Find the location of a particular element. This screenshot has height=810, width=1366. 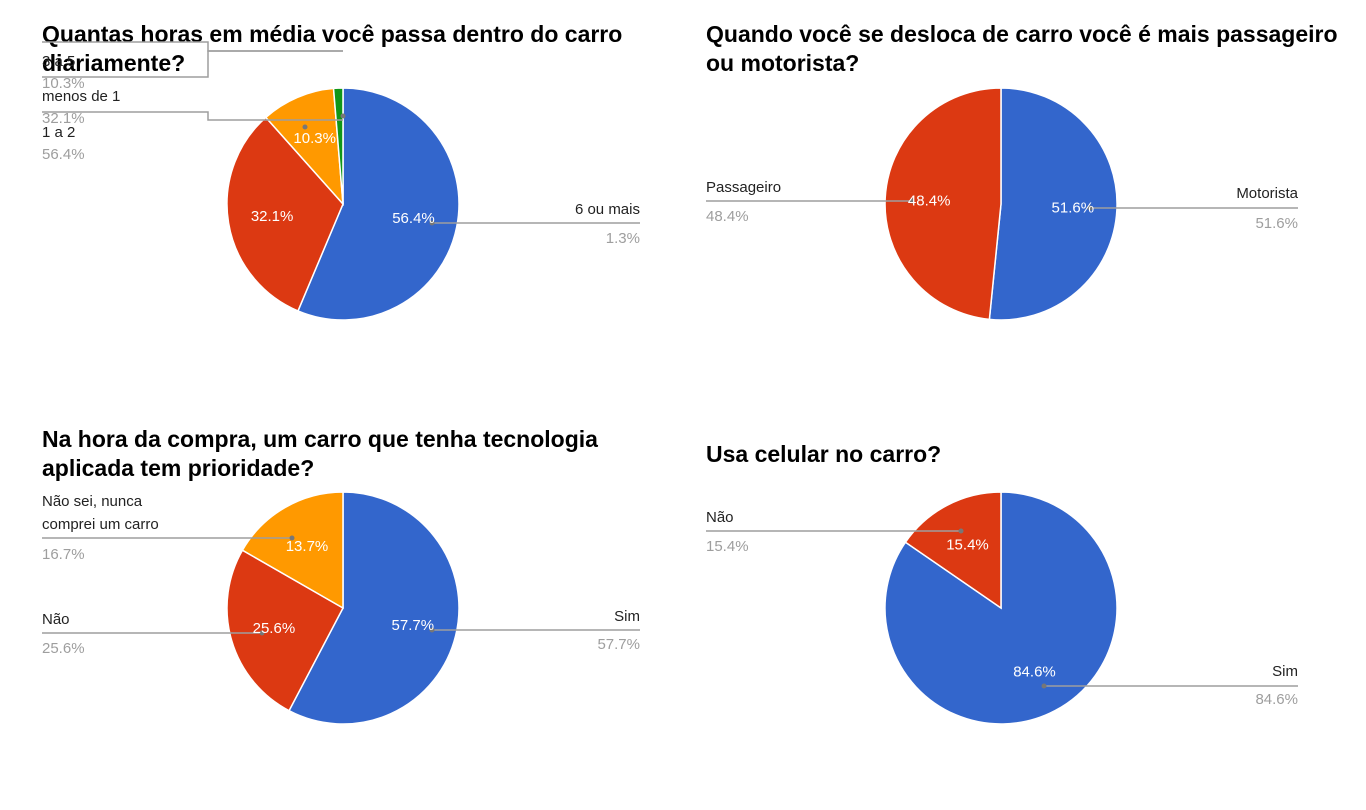

pie-slice-nao-sei-nunca-comprei-um-carro is located at coordinates (292, 550).